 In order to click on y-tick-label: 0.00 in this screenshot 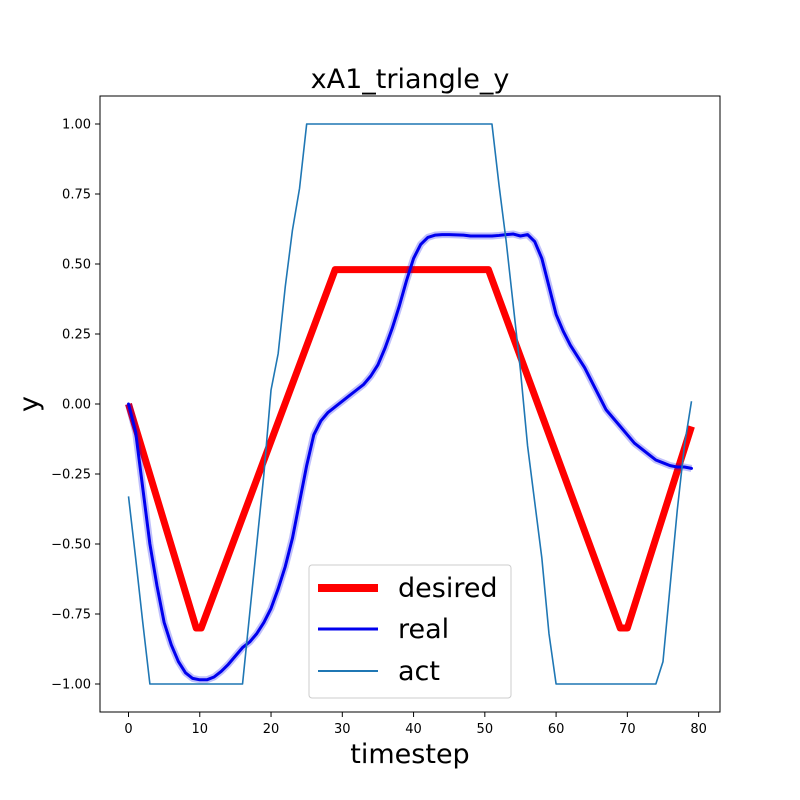, I will do `click(76, 405)`.